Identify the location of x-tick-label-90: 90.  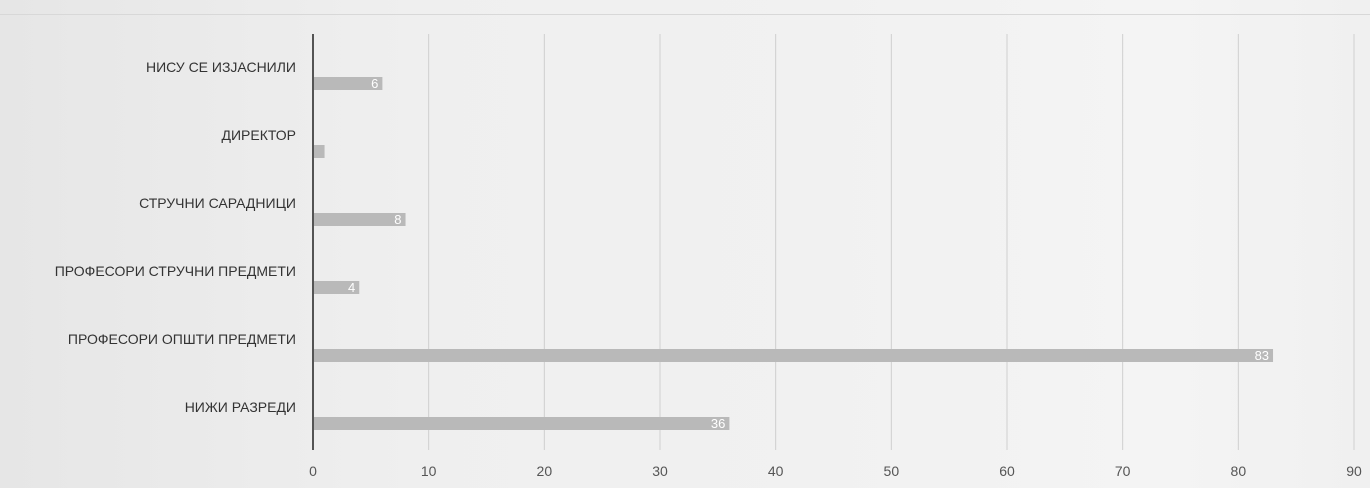
(1354, 471).